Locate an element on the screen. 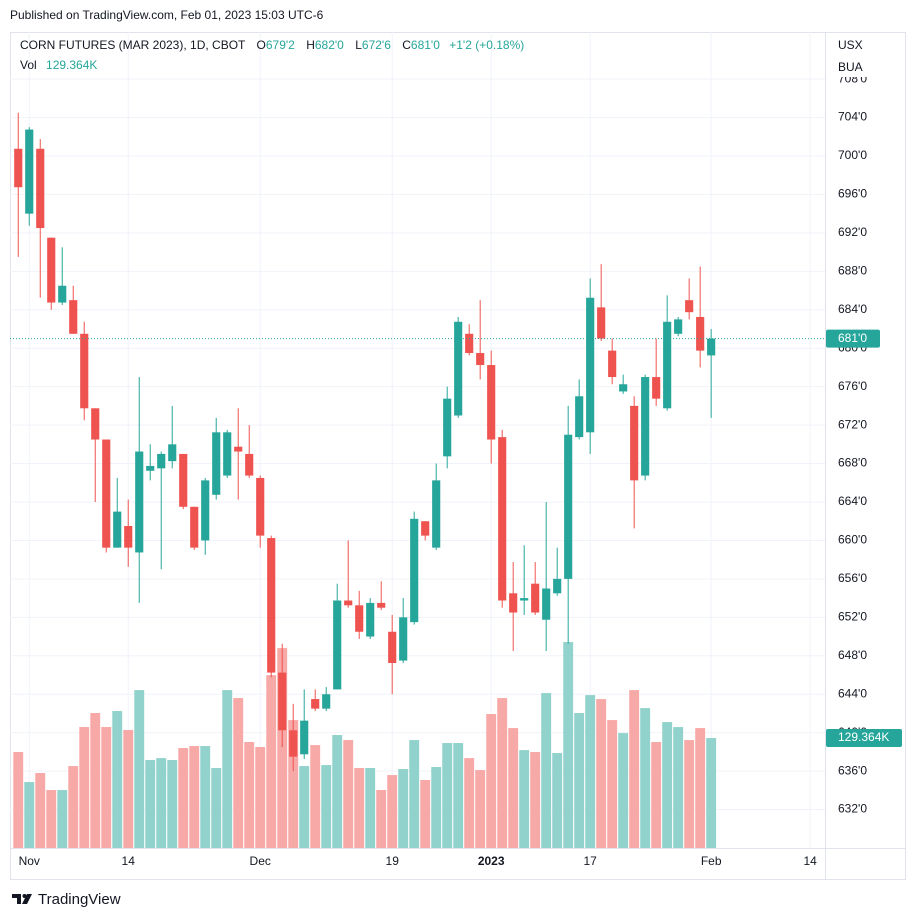 The width and height of the screenshot is (916, 919). y-tick-label: 704'0 is located at coordinates (852, 117).